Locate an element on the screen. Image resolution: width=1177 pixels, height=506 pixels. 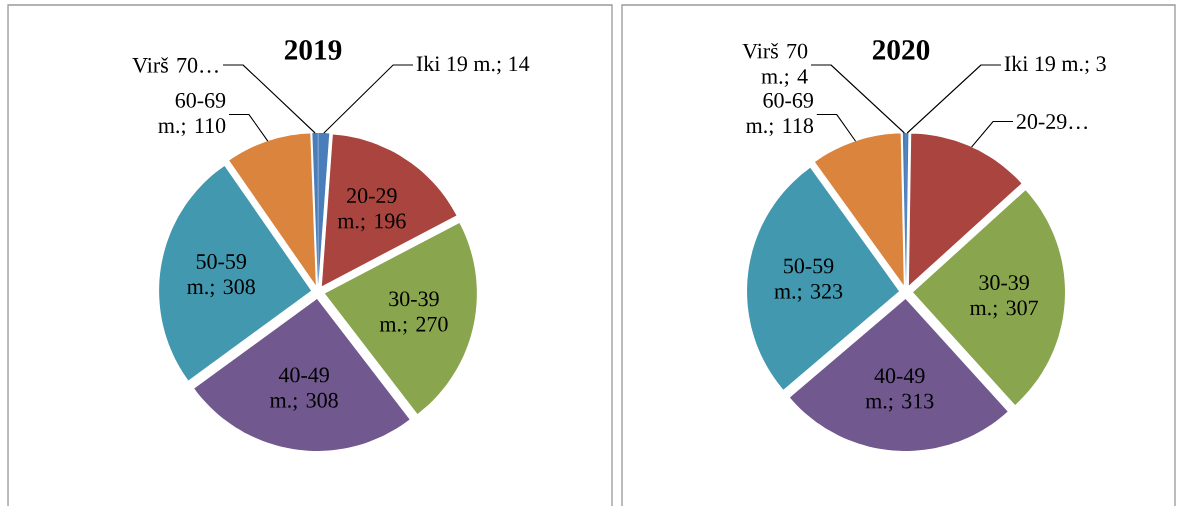
slice-label: 30-39 m.; 307 is located at coordinates (1004, 297).